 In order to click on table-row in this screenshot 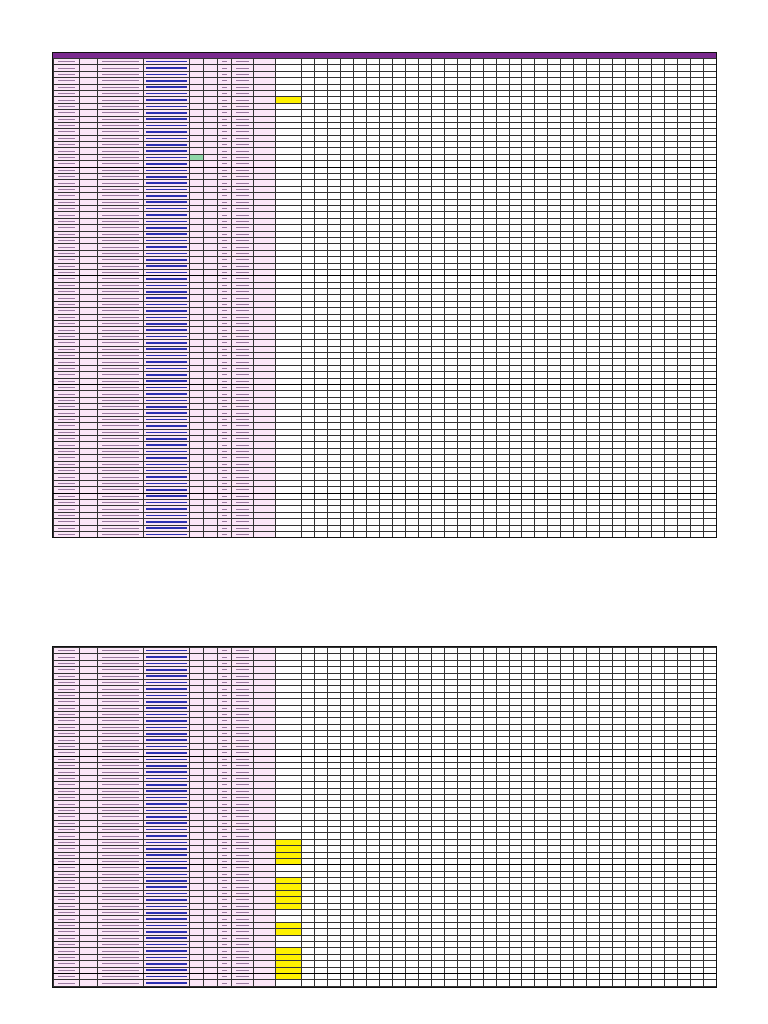, I will do `click(384, 445)`.